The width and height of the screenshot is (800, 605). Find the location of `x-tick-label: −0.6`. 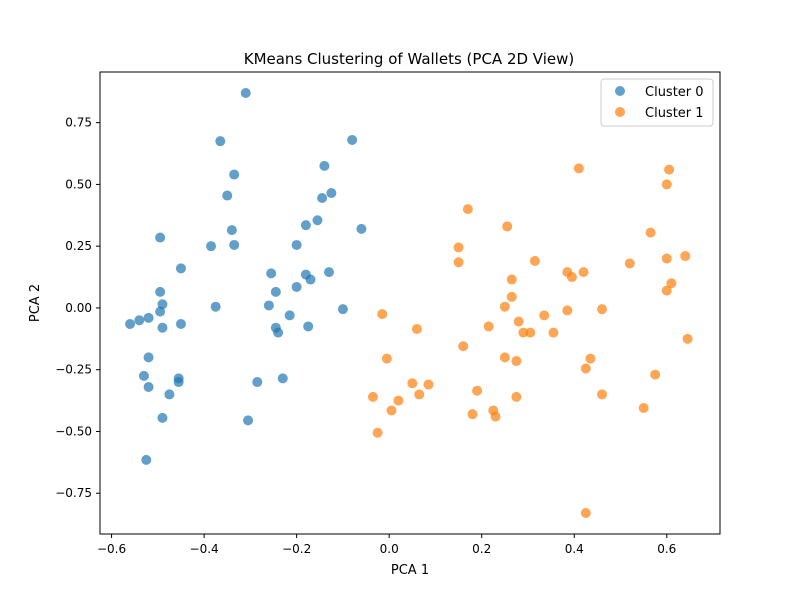

x-tick-label: −0.6 is located at coordinates (111, 549).